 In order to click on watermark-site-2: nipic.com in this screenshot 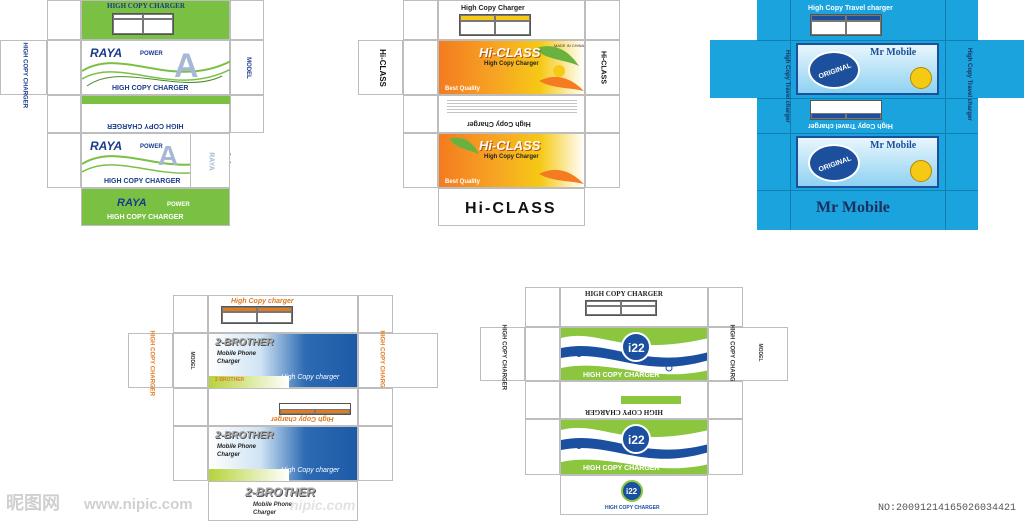, I will do `click(323, 505)`.